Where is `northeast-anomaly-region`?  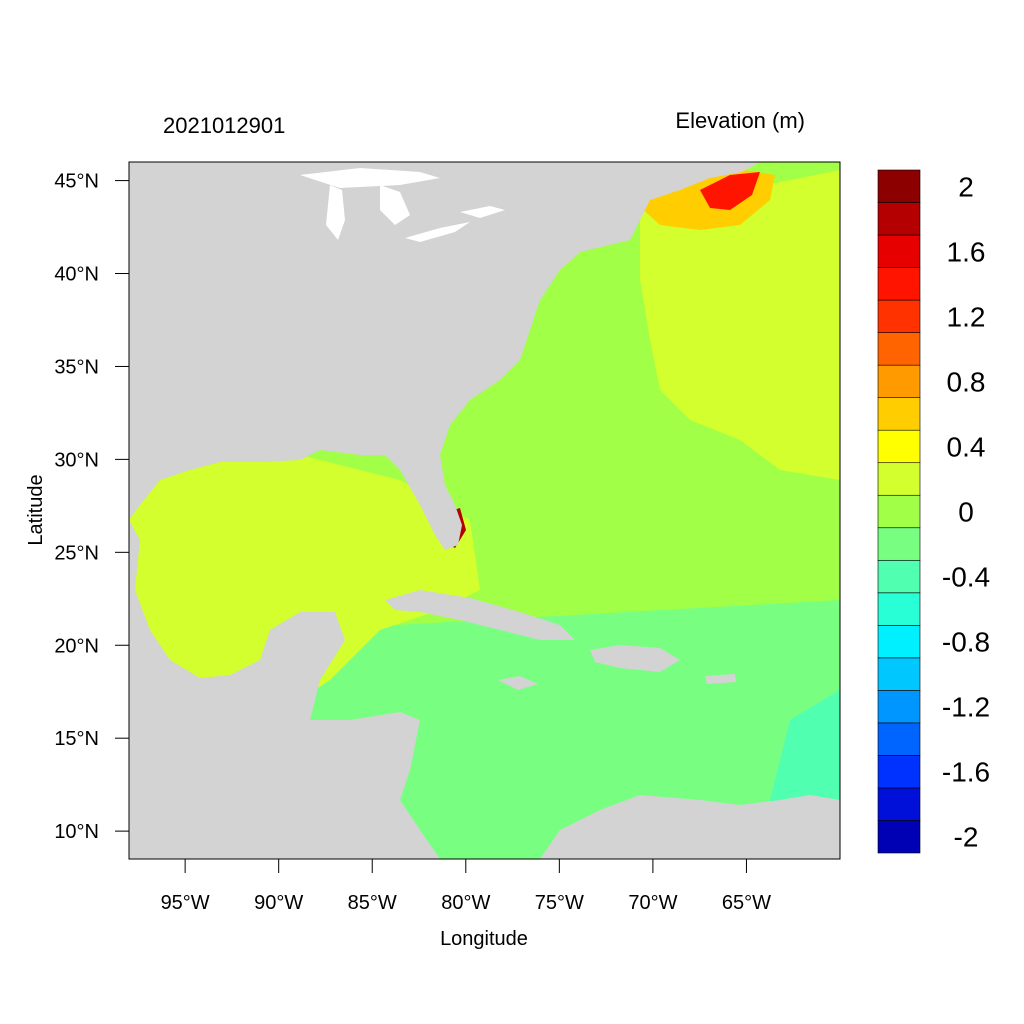
northeast-anomaly-region is located at coordinates (740, 325).